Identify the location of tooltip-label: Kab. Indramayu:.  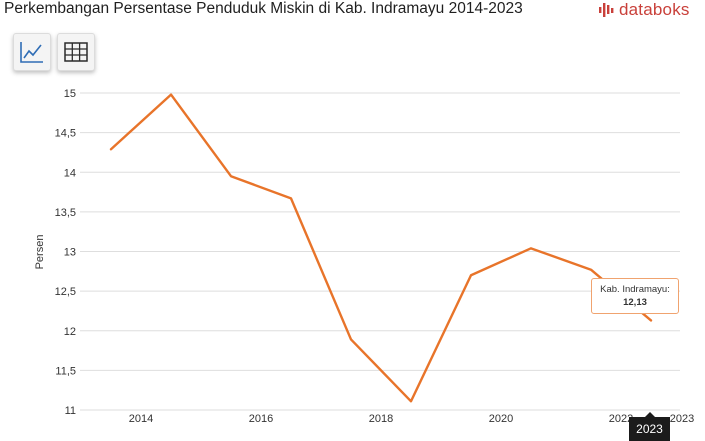
(635, 289).